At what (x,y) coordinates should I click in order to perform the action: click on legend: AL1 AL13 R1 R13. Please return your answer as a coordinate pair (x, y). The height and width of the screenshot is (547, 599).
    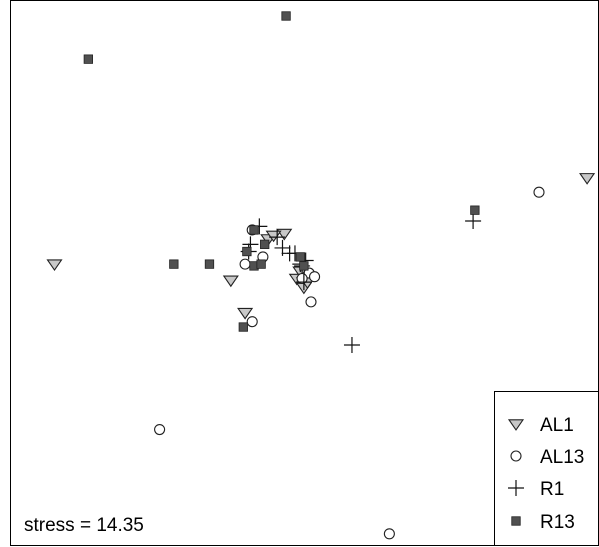
    Looking at the image, I should click on (546, 468).